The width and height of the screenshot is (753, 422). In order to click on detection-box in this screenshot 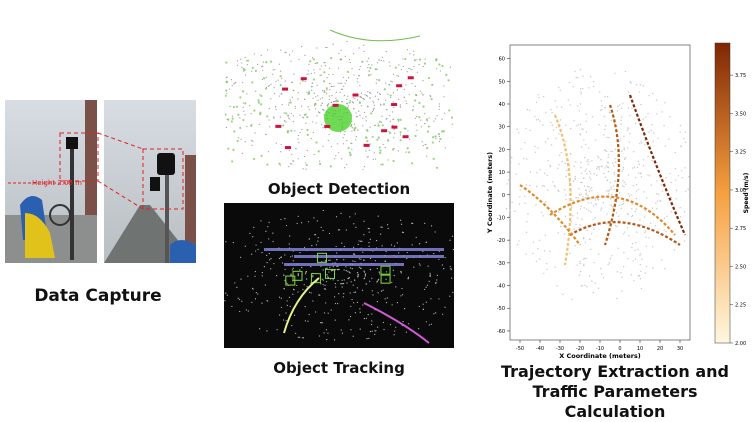, I will do `click(411, 77)`.